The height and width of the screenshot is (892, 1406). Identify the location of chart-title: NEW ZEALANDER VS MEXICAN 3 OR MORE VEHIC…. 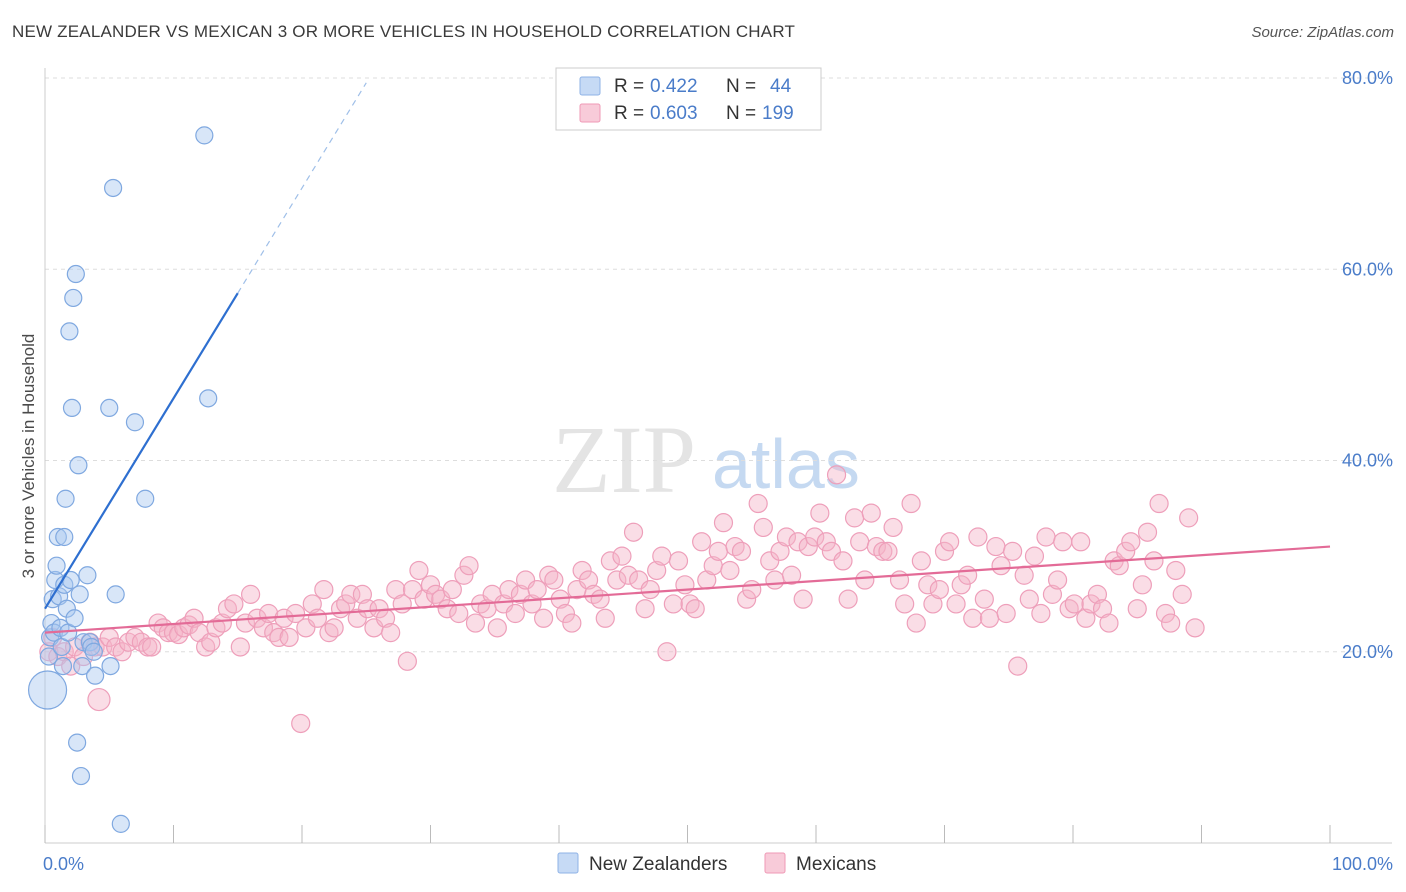
(404, 31).